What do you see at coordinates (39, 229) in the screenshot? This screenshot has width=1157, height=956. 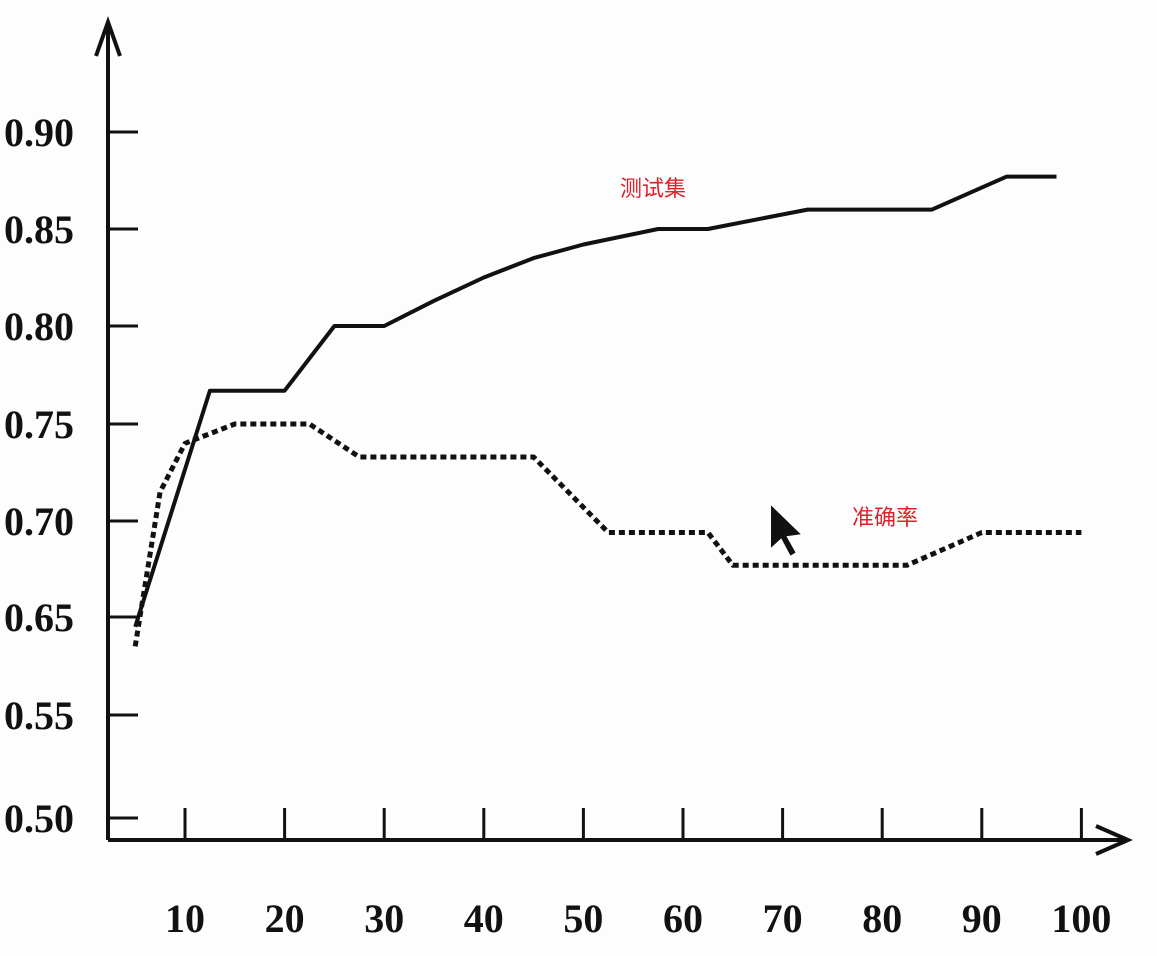 I see `y-tick-label: 0.85` at bounding box center [39, 229].